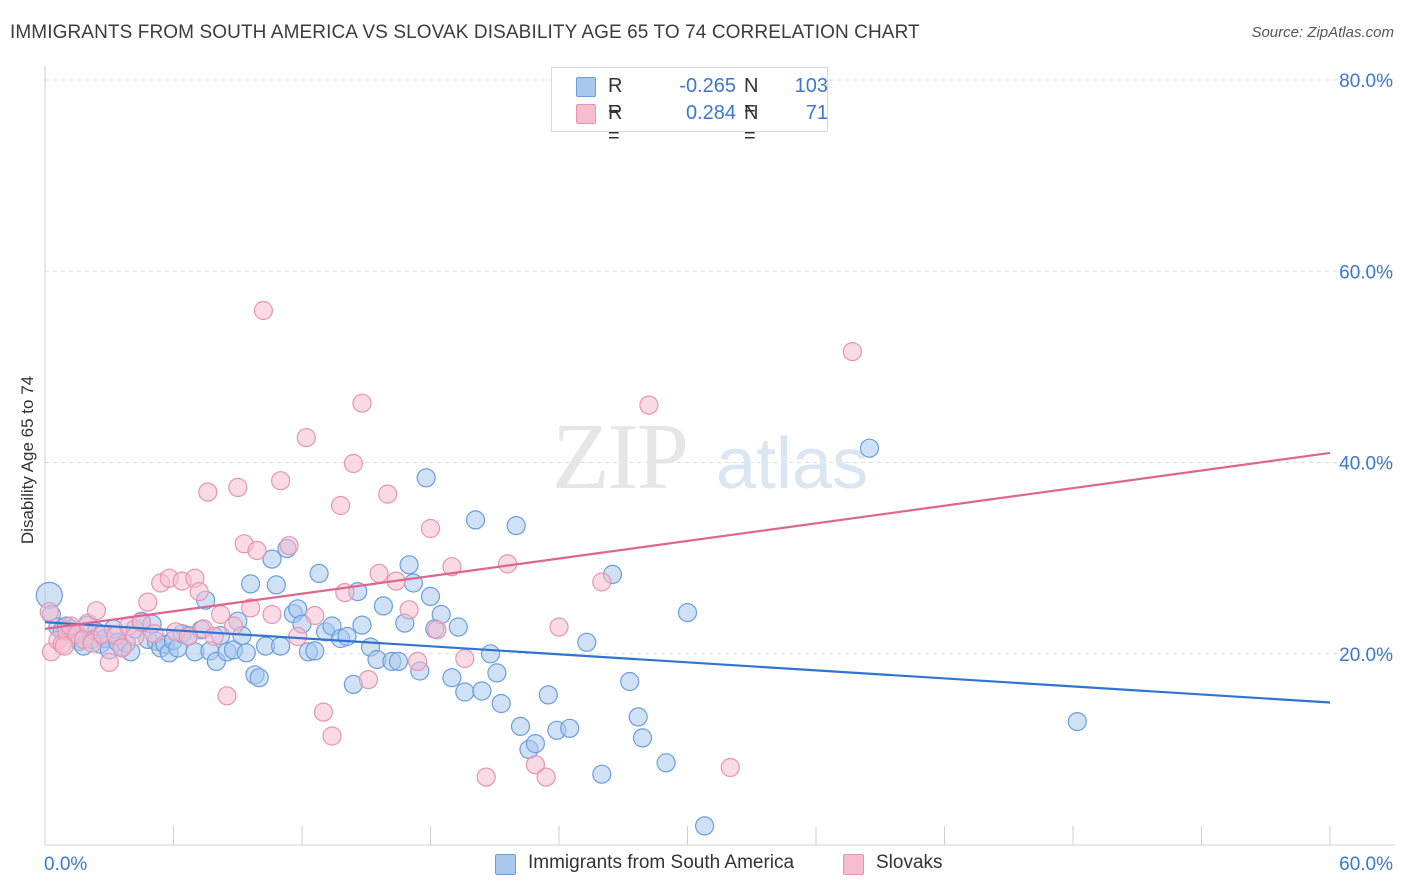  I want to click on y-tick-labels: 20.0% 40.0% 60.0% 80.0%, so click(1366, 368).